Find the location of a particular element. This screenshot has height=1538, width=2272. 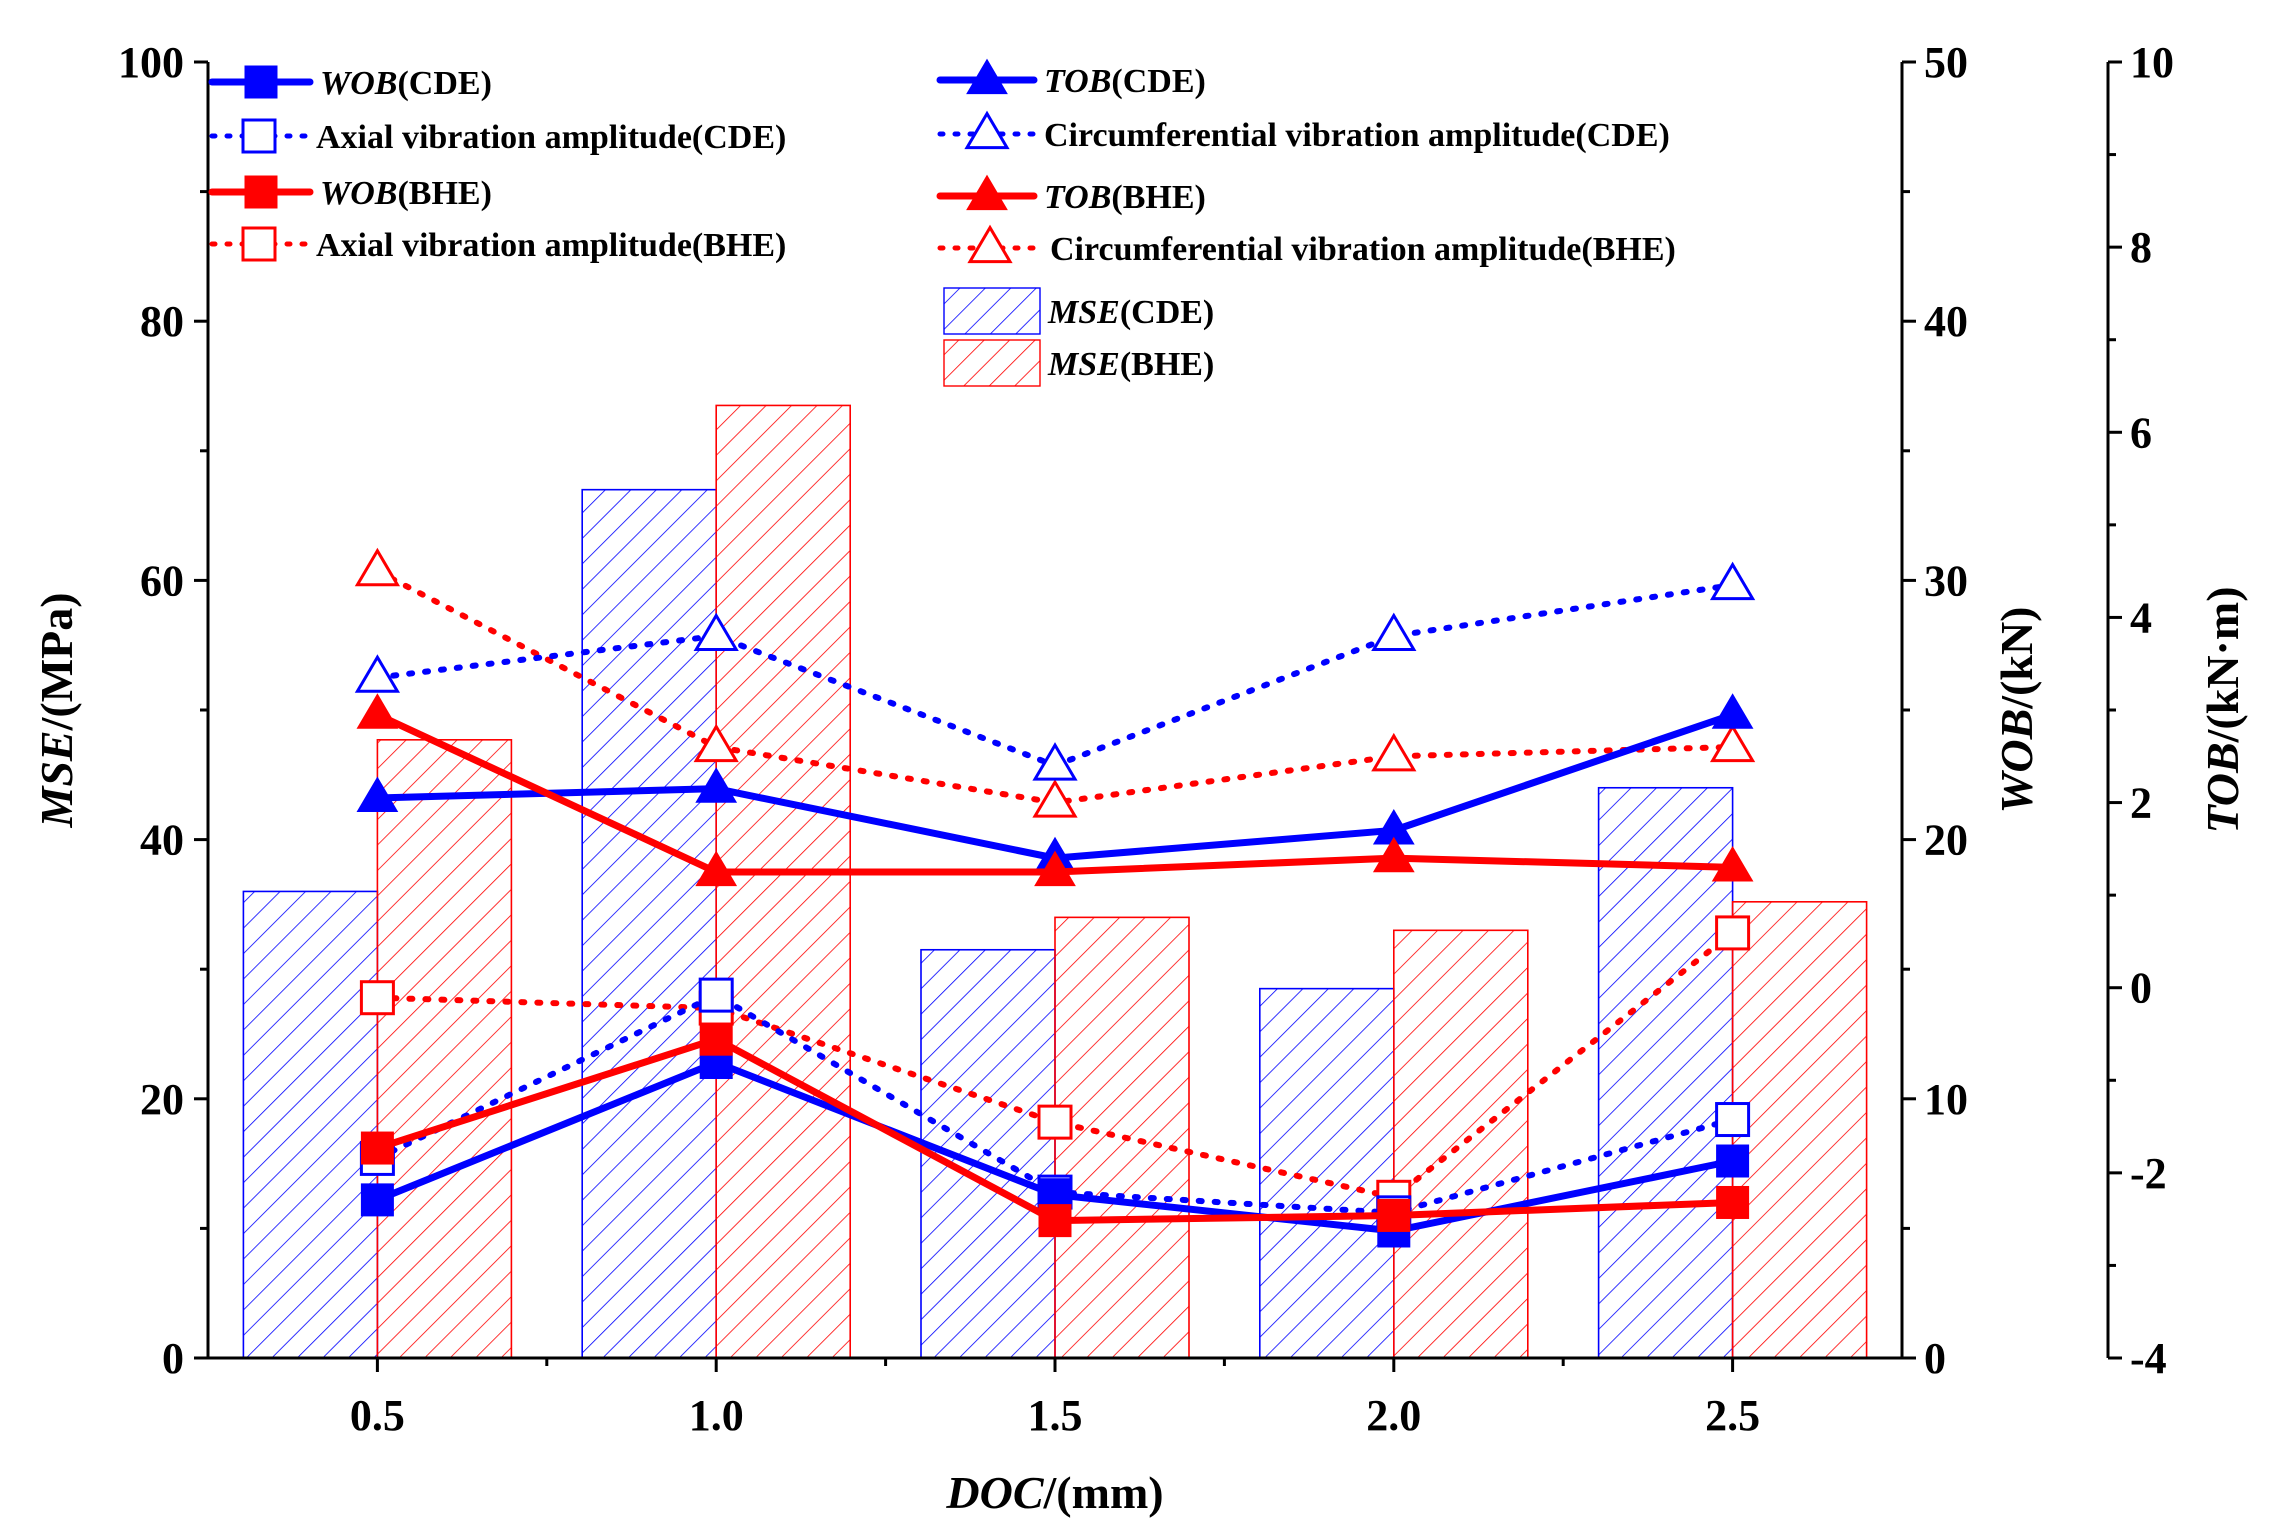

wob-tick-label-4: 30 is located at coordinates (1946, 580).